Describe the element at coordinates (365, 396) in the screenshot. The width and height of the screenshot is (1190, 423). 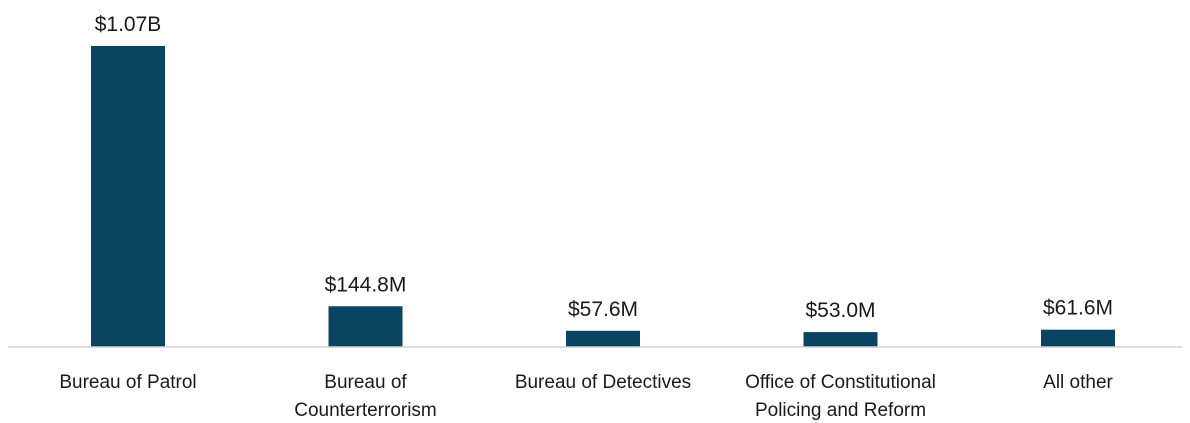
I see `category-label-1: Bureau of Counterterrorism` at that location.